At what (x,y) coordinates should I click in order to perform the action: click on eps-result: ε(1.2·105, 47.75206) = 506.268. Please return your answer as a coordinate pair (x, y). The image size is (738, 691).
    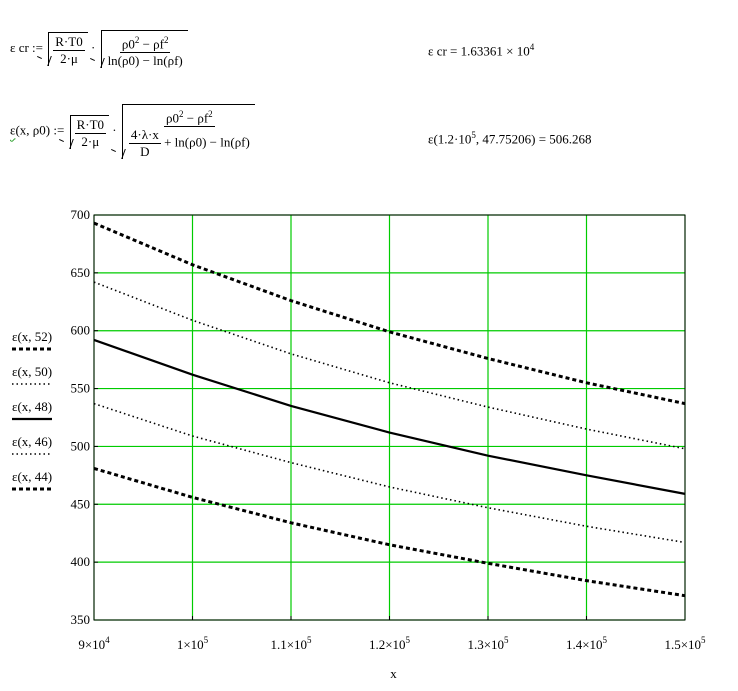
    Looking at the image, I should click on (510, 138).